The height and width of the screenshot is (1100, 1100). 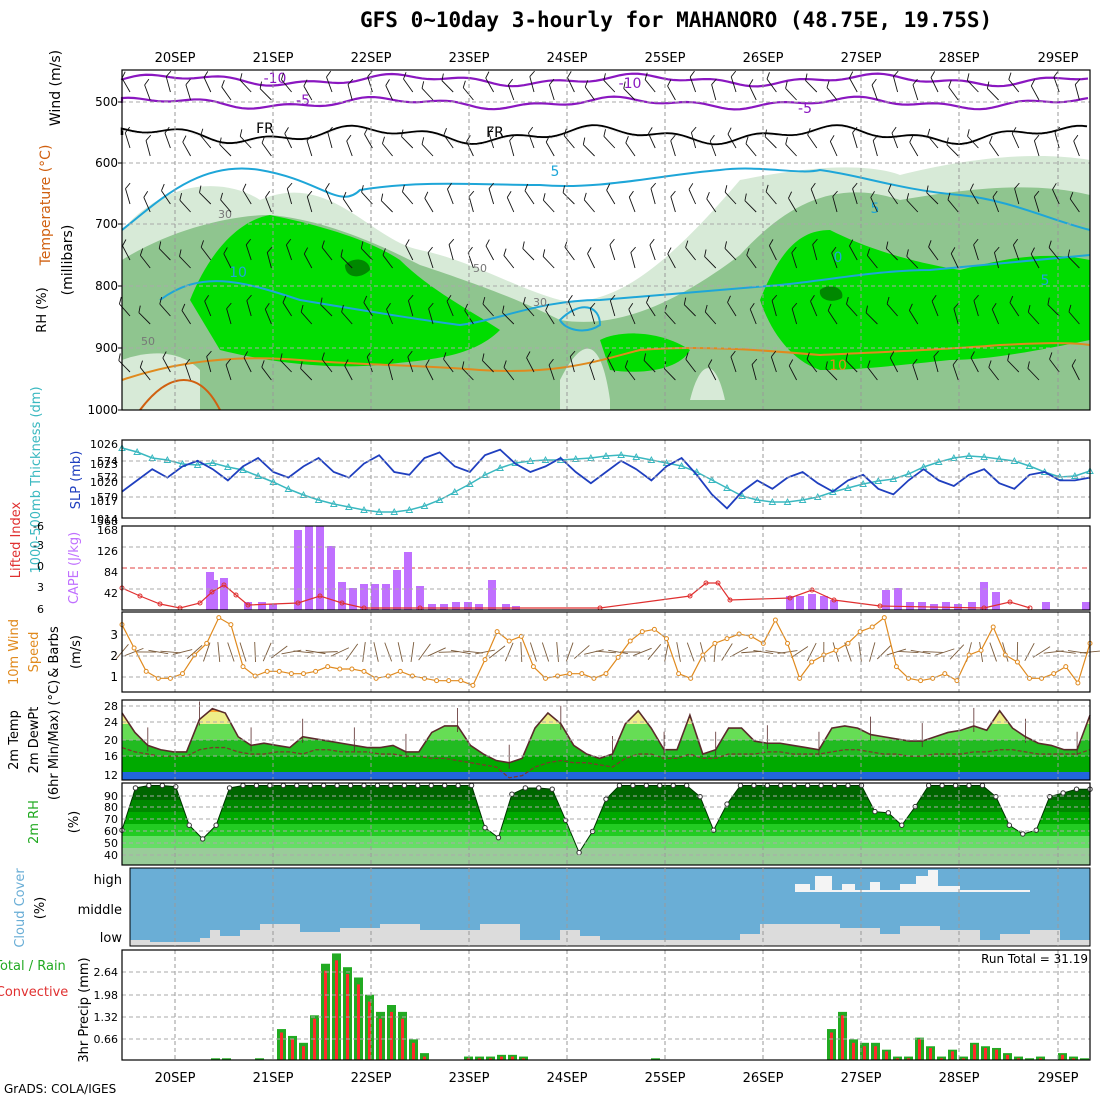 I want to click on wind-panel, so click(x=607, y=651).